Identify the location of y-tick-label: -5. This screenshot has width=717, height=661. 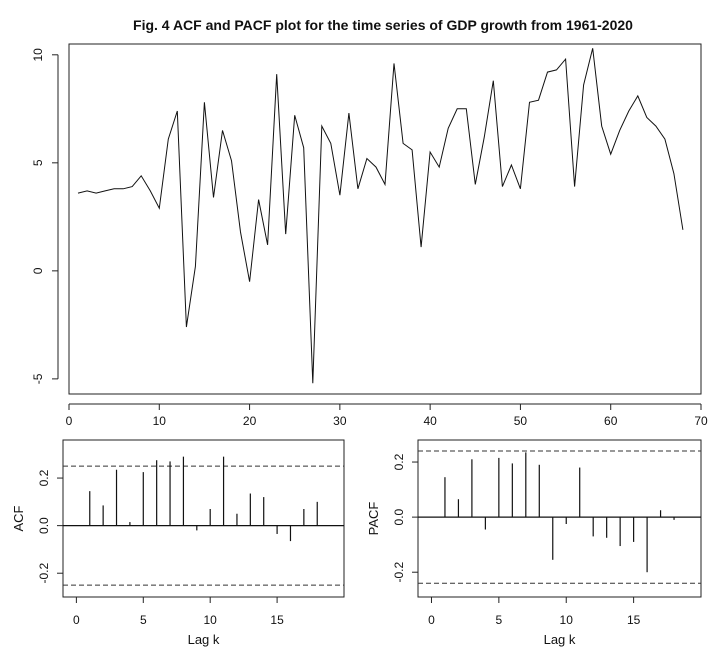
(38, 378).